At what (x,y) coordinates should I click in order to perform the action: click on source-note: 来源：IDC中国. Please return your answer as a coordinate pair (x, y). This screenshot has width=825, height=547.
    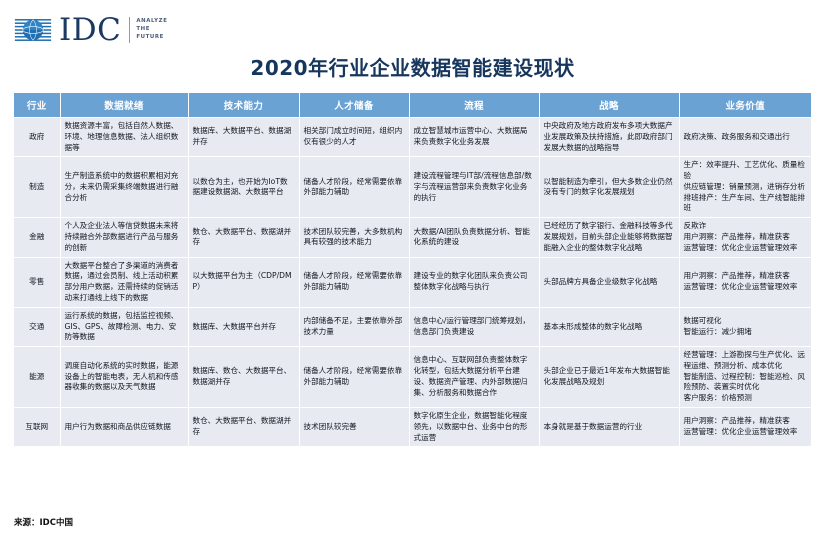
    Looking at the image, I should click on (43, 523).